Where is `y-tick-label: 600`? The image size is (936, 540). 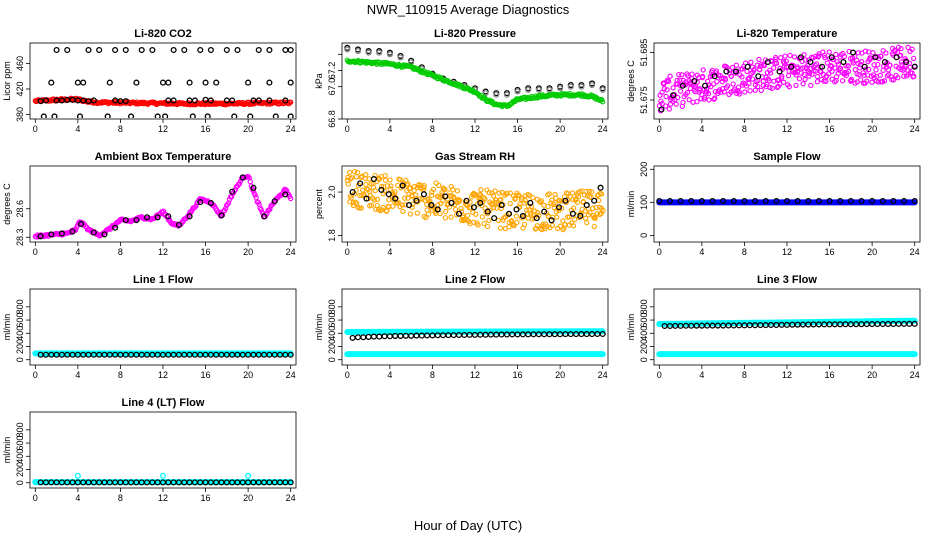 y-tick-label: 600 is located at coordinates (20, 320).